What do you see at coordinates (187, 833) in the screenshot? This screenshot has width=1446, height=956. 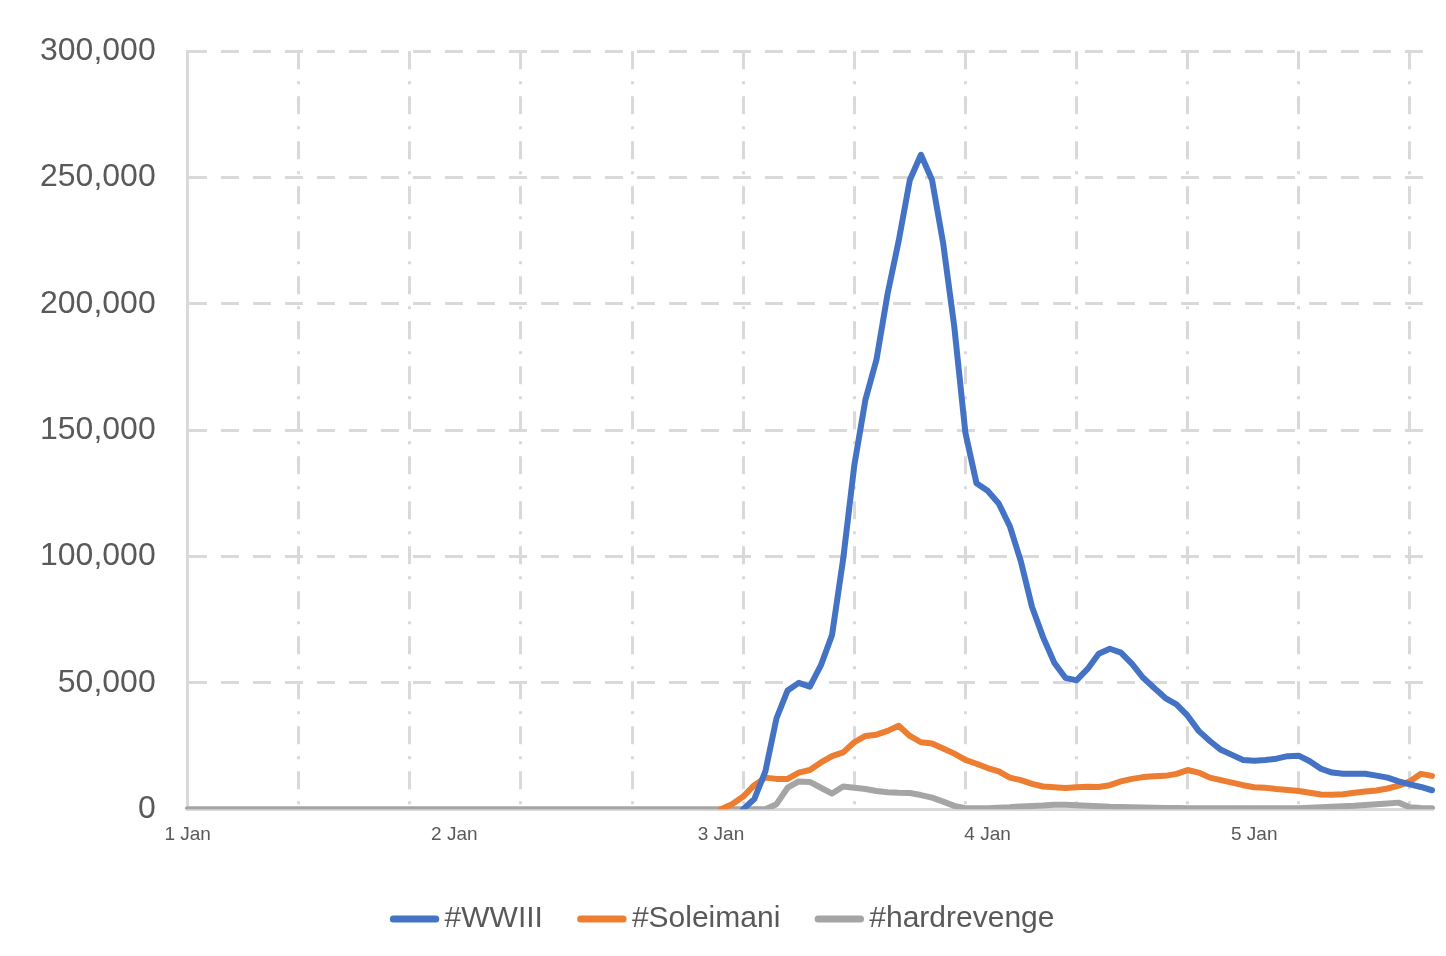 I see `x-tick-label: 1 Jan` at bounding box center [187, 833].